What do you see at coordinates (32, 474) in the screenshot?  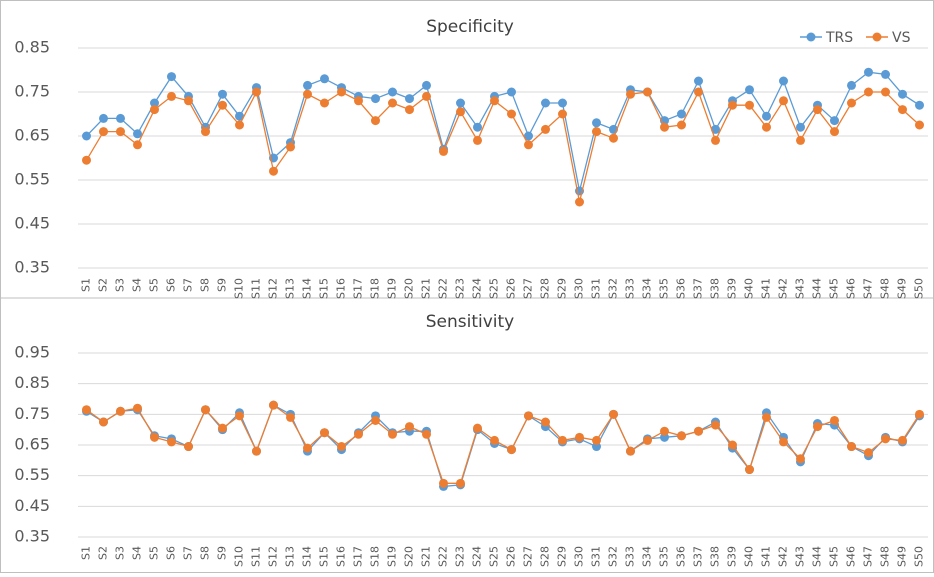 I see `y-tick-label: 0.55` at bounding box center [32, 474].